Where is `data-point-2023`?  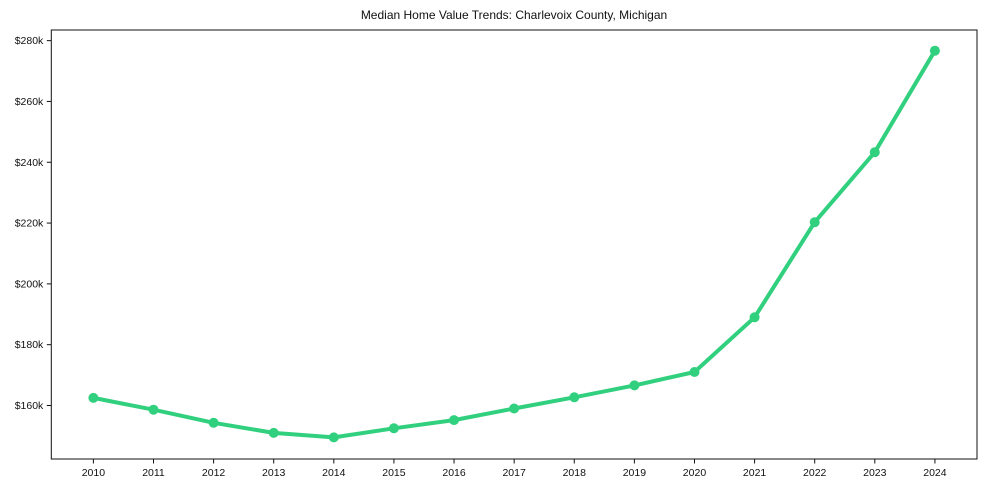
data-point-2023 is located at coordinates (874, 152).